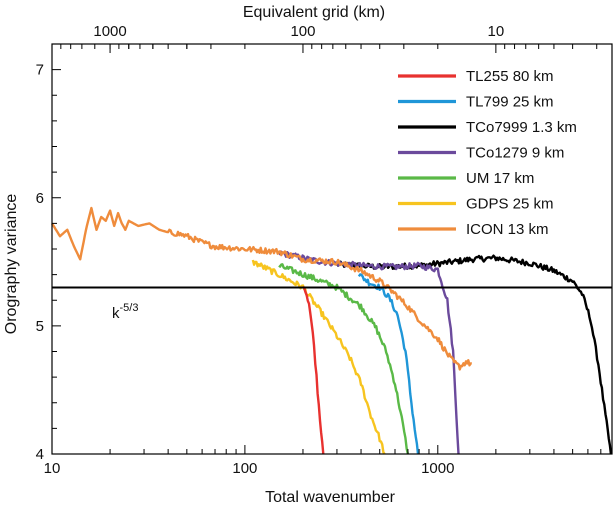 The image size is (615, 510). I want to click on y-tick-label: 4, so click(40, 454).